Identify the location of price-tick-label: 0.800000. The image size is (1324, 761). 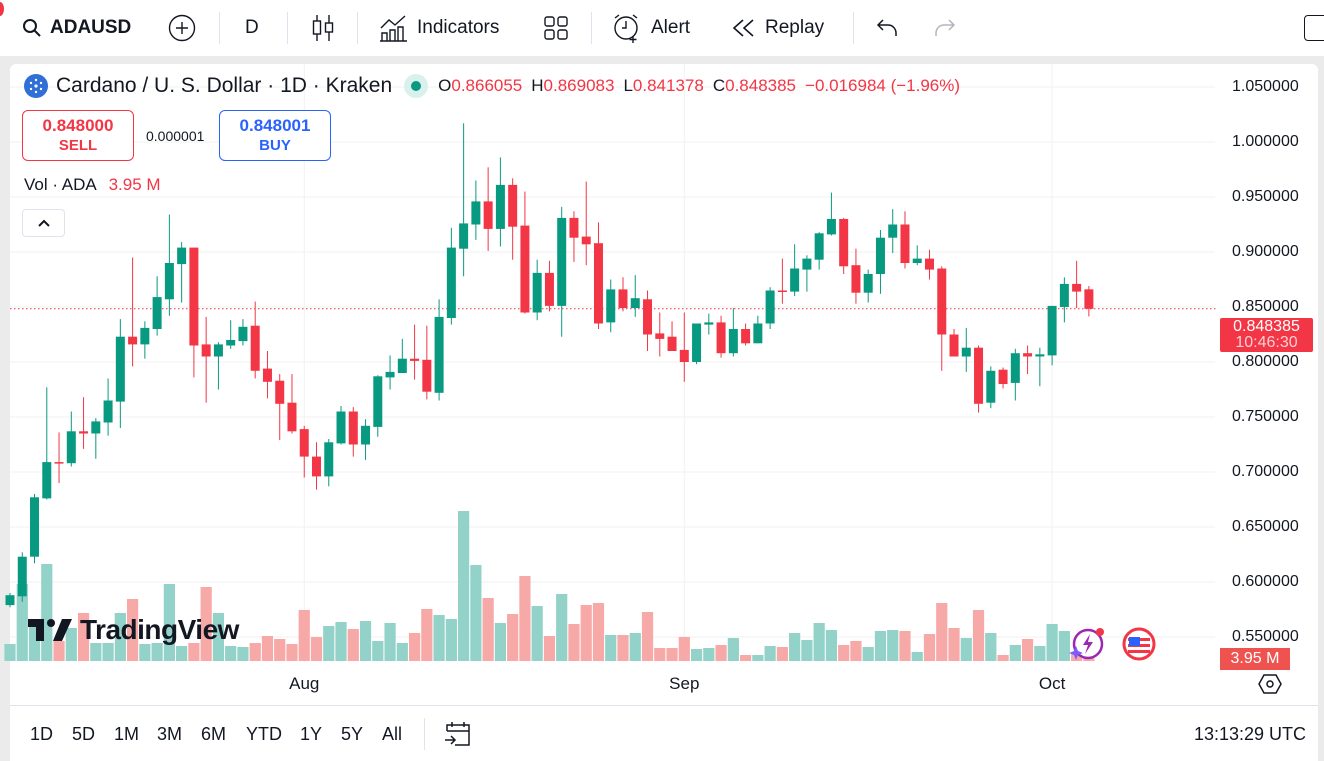
(1265, 361).